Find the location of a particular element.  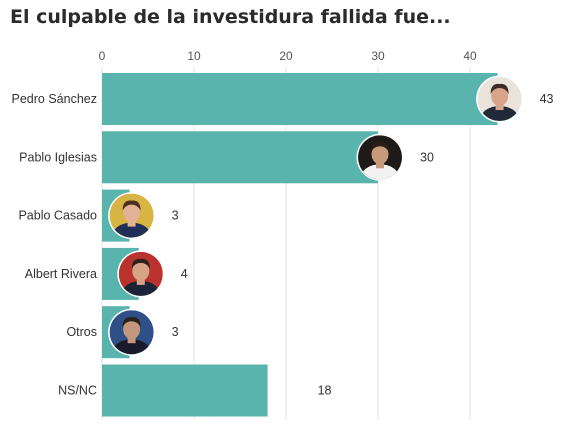

value-label: 30 is located at coordinates (427, 157).